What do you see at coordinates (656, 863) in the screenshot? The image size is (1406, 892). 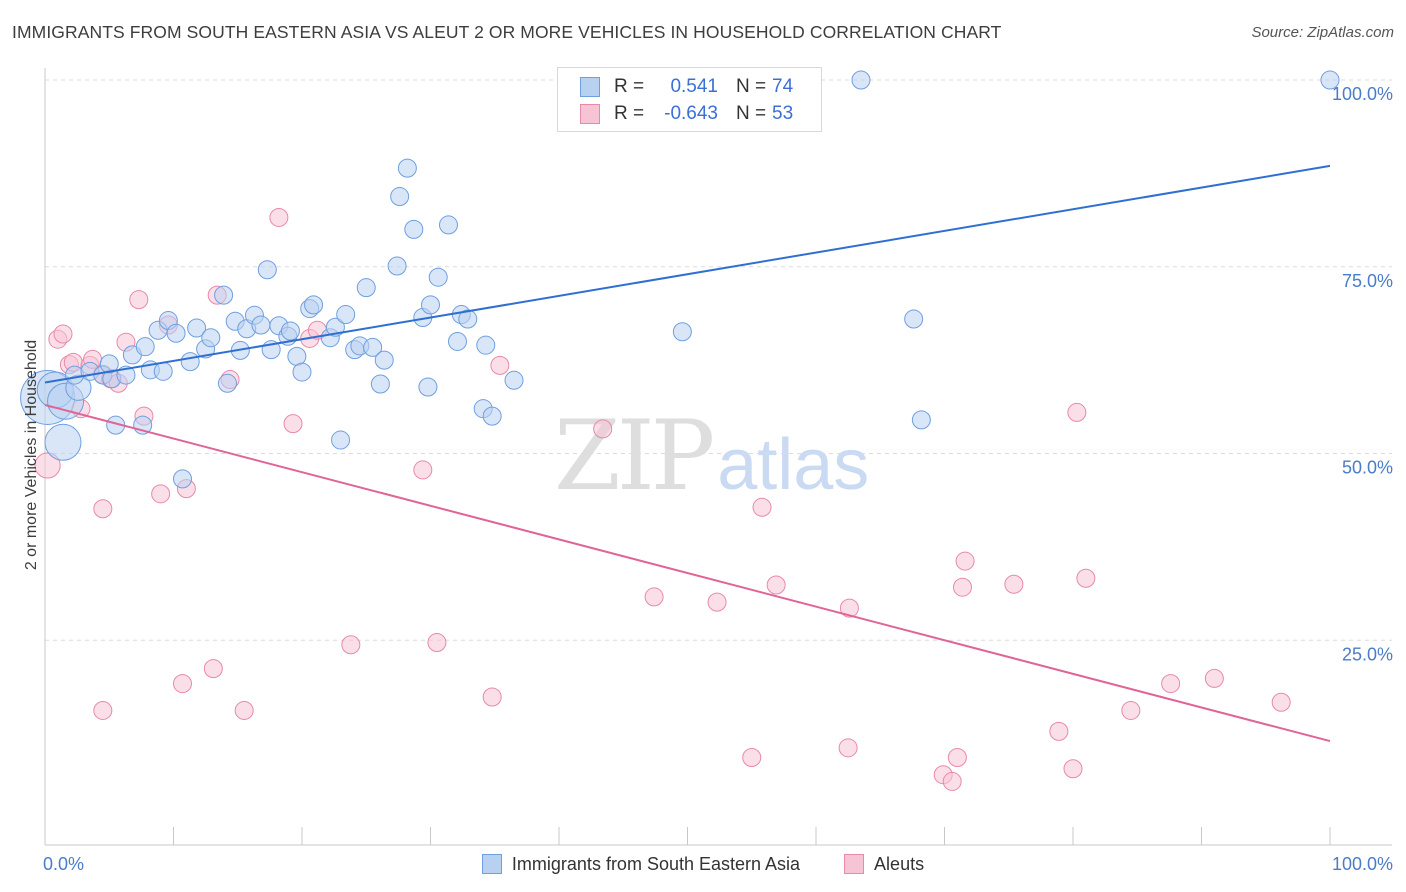 I see `se-asia-legend-label: Immigrants from South Eastern Asia` at bounding box center [656, 863].